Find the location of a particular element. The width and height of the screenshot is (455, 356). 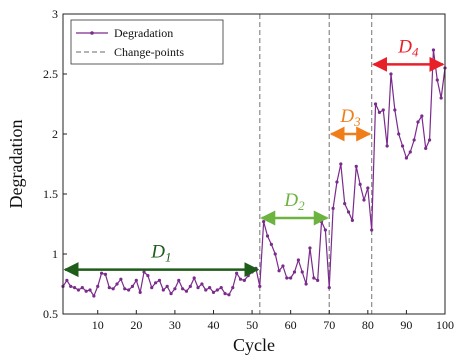

phase-1-letter: D is located at coordinates (157, 252).